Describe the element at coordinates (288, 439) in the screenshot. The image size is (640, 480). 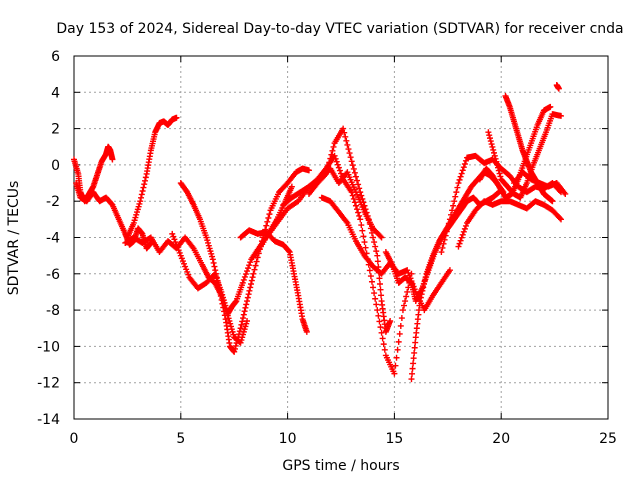
I see `x-tick-label: 10` at that location.